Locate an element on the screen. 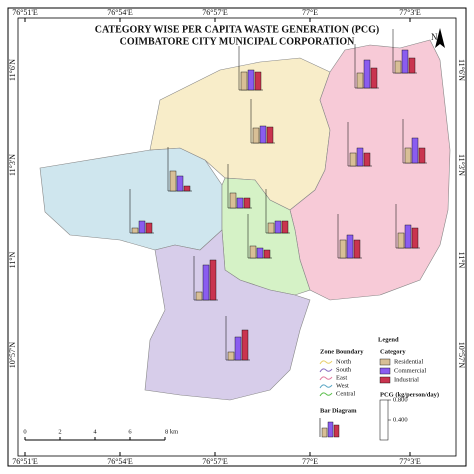  zone-label: West is located at coordinates (342, 385).